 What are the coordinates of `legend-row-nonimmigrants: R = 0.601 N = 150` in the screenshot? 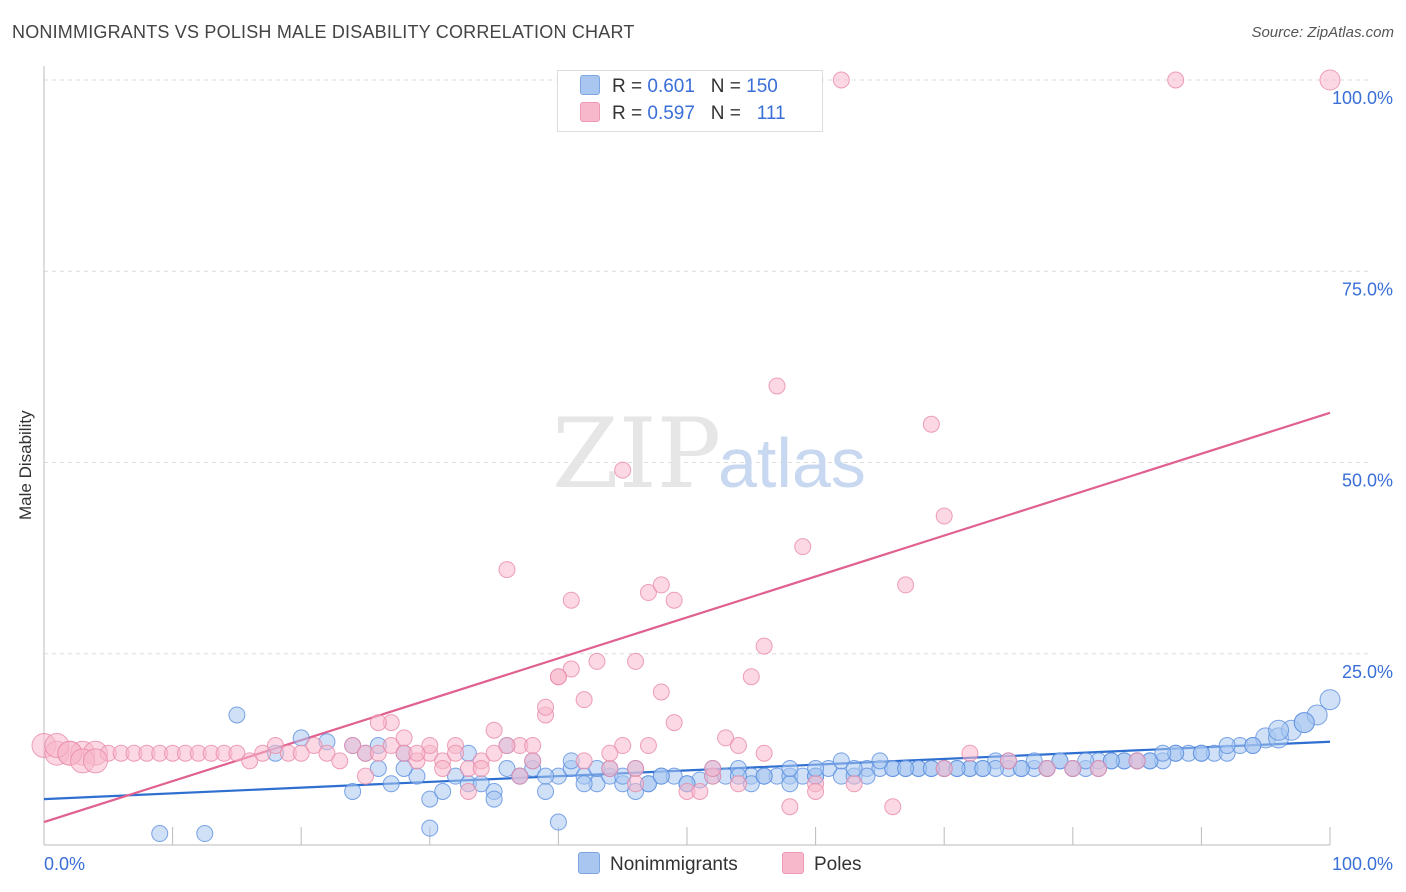 It's located at (679, 87).